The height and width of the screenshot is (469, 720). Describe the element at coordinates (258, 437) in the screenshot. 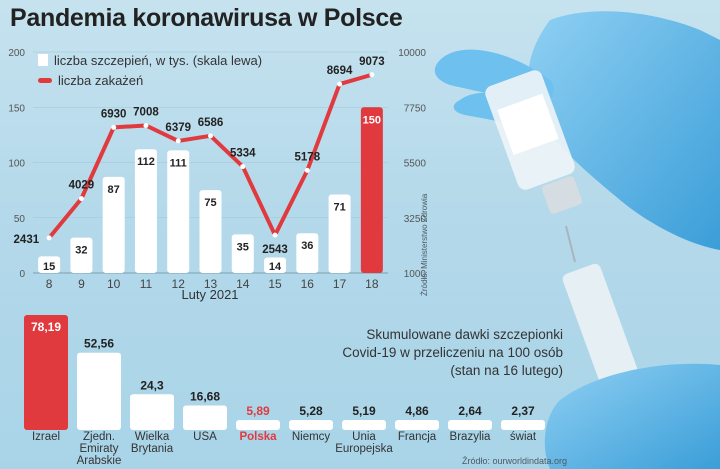

I see `country-label: Polska` at that location.